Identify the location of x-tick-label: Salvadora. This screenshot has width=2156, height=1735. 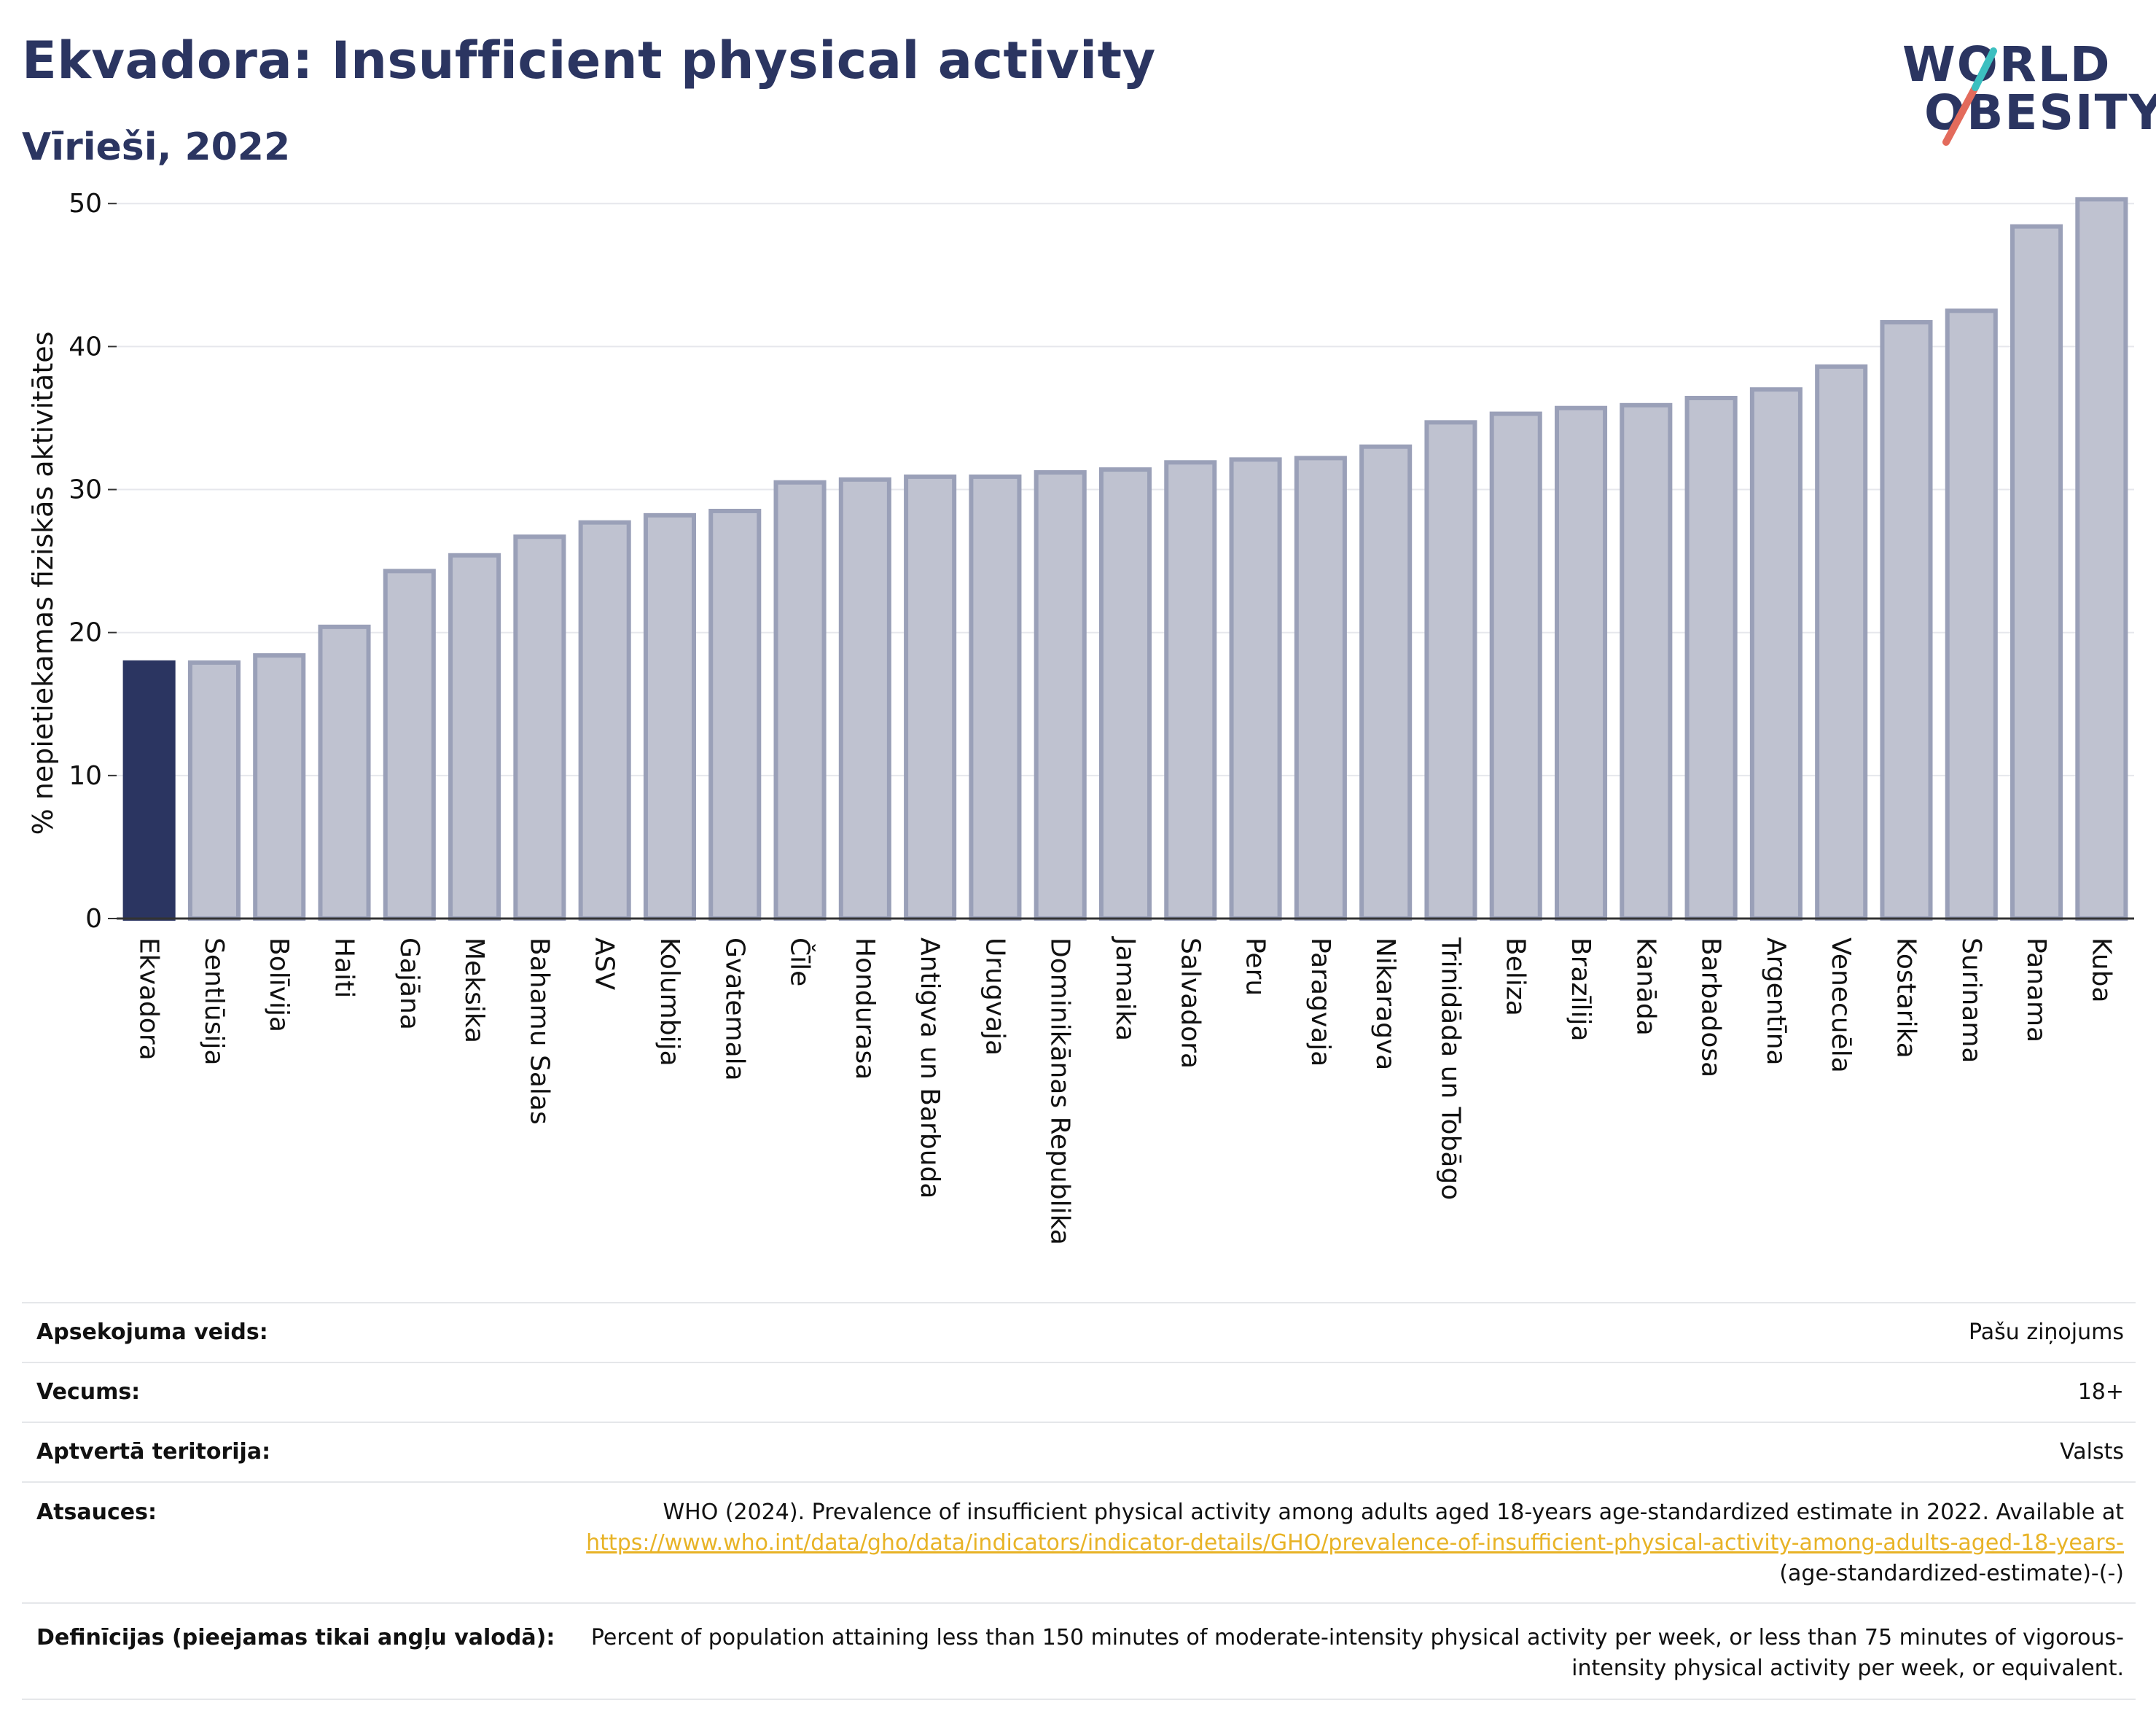
(1190, 1003).